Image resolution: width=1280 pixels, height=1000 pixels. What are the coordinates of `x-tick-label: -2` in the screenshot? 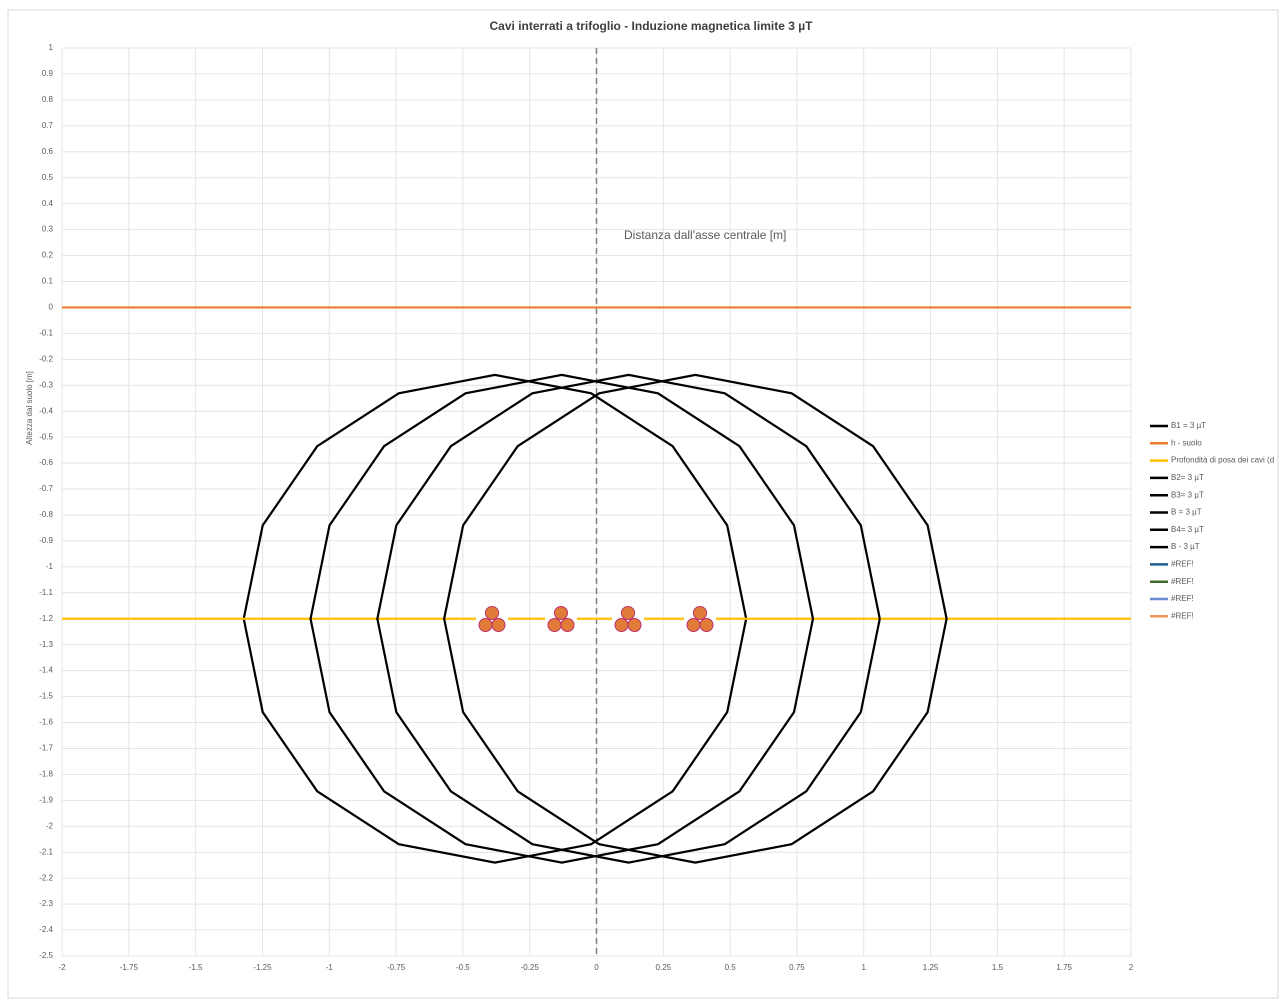 It's located at (62, 967).